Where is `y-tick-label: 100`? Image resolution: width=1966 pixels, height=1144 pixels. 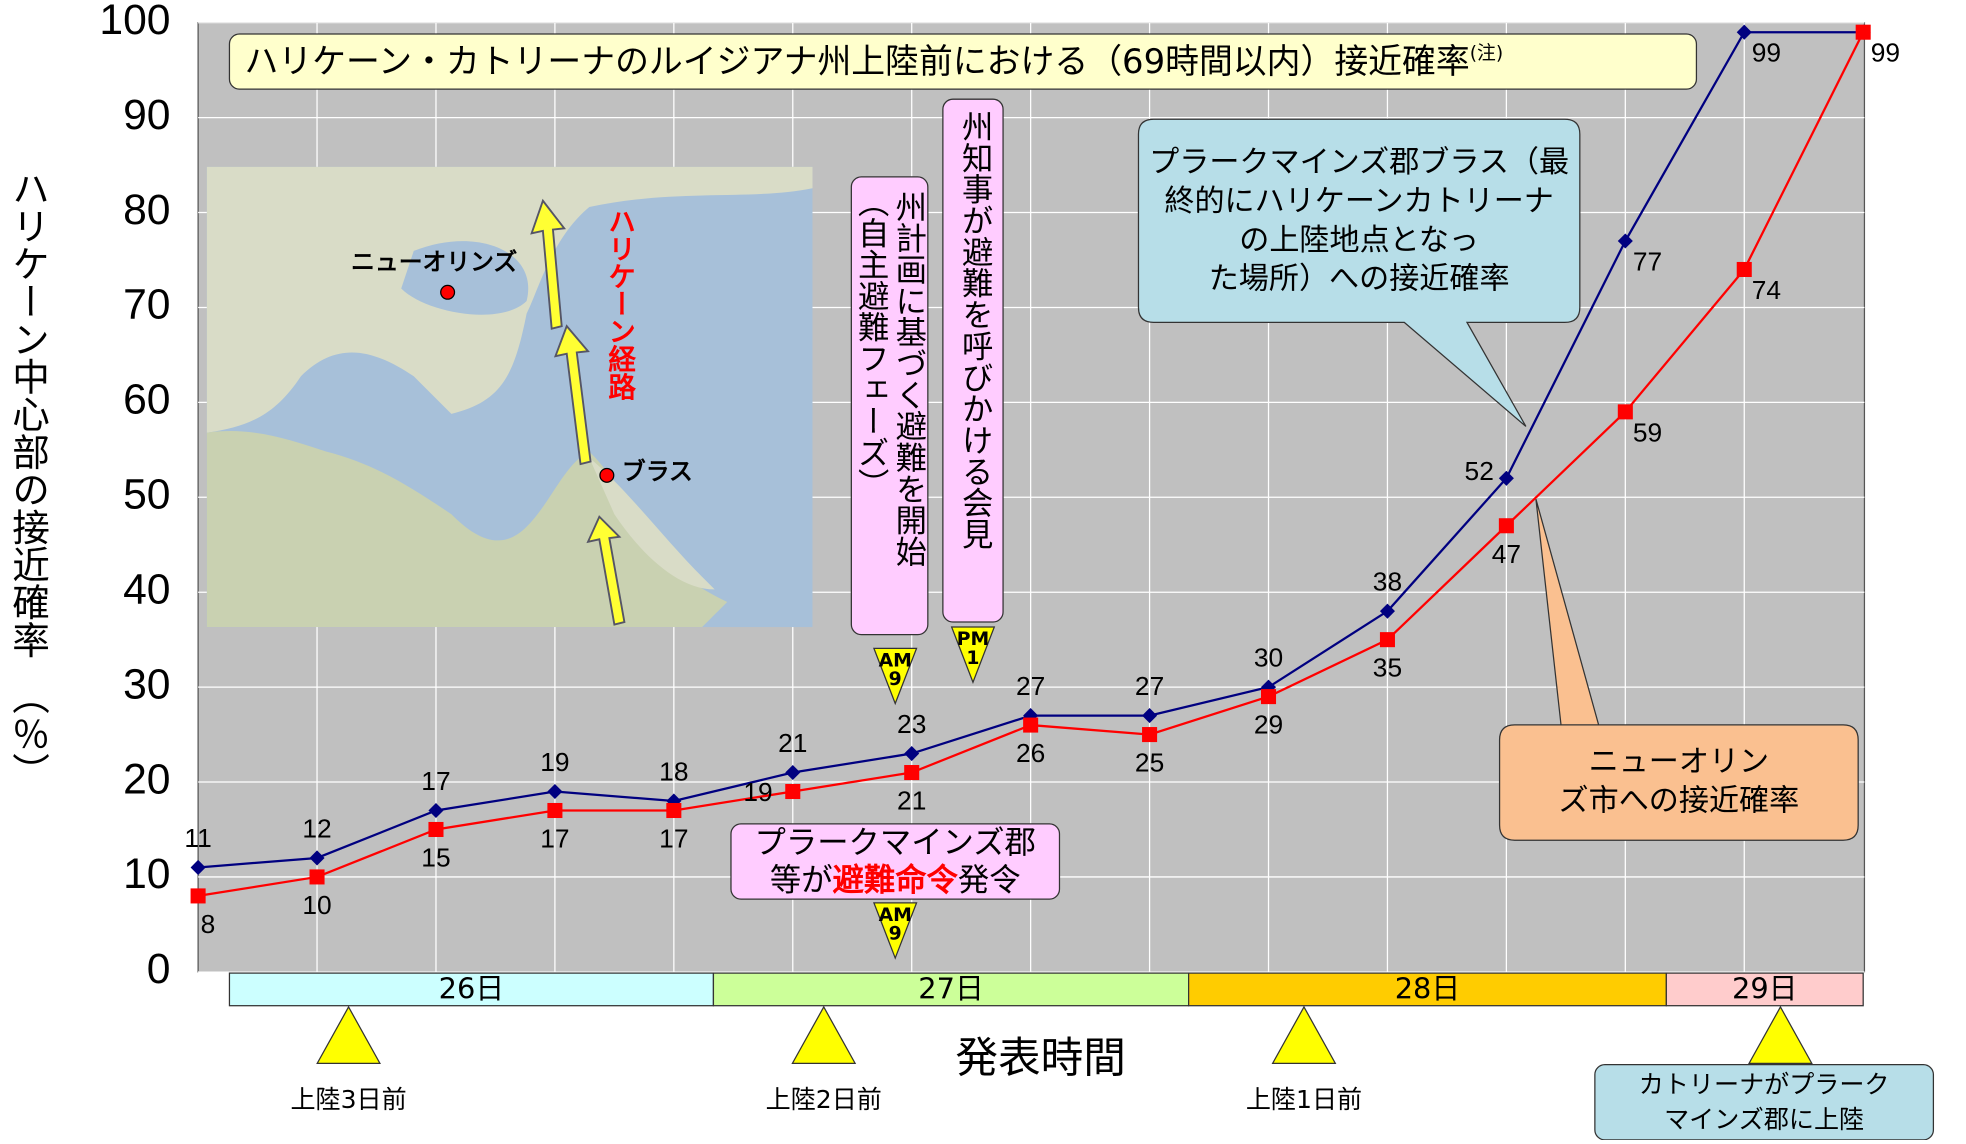
y-tick-label: 100 is located at coordinates (134, 22).